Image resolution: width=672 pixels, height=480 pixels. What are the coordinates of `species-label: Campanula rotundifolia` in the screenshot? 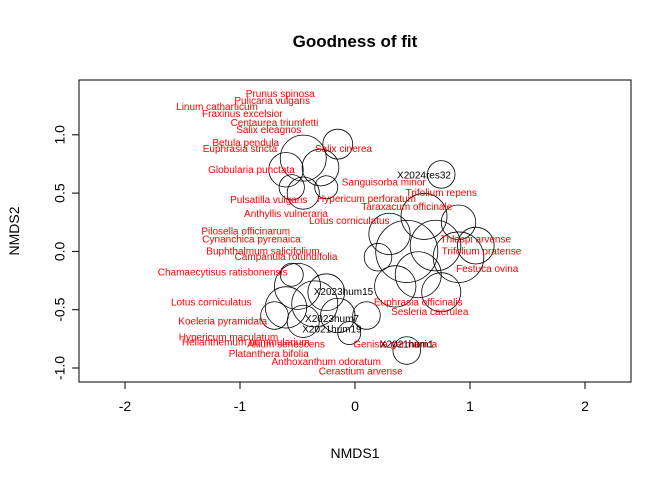 It's located at (286, 257).